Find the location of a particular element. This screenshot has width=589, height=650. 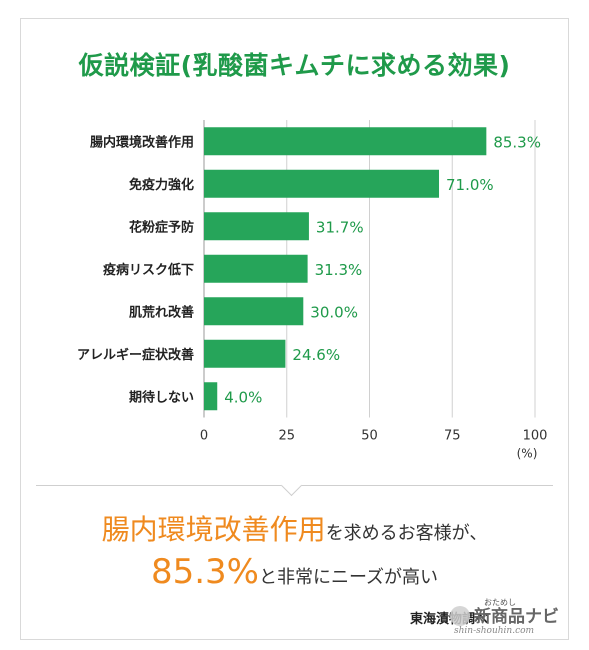

category-label: アレルギー症状改善 is located at coordinates (135, 355).